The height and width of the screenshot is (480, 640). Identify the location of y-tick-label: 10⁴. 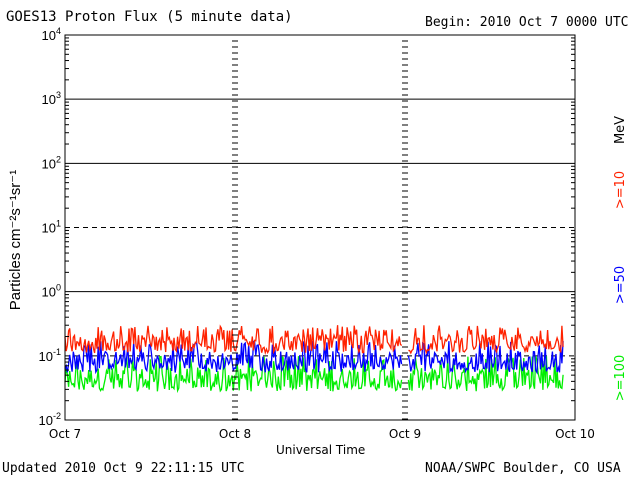
(51, 34).